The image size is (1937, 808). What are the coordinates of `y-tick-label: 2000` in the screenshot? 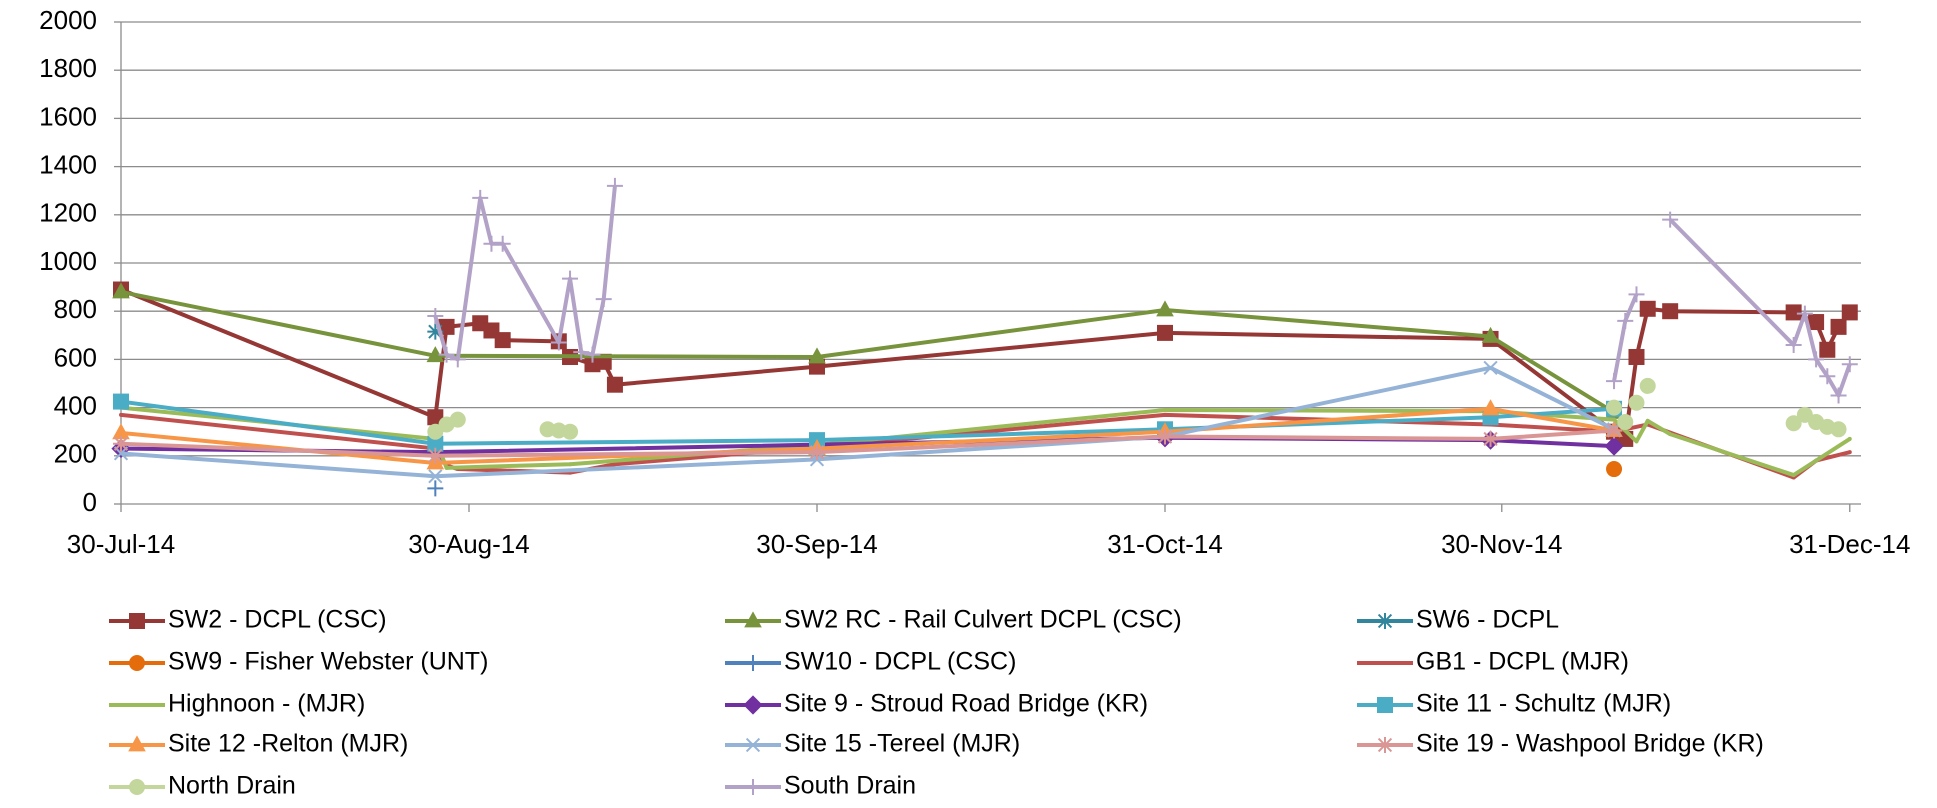 It's located at (68, 20).